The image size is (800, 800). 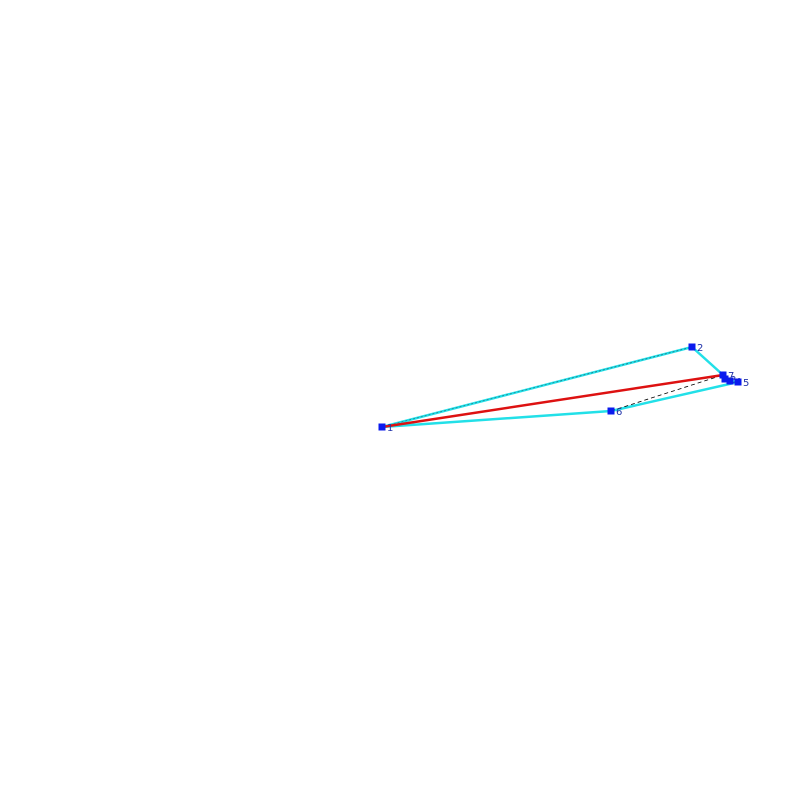 I want to click on node-label: 2, so click(x=700, y=348).